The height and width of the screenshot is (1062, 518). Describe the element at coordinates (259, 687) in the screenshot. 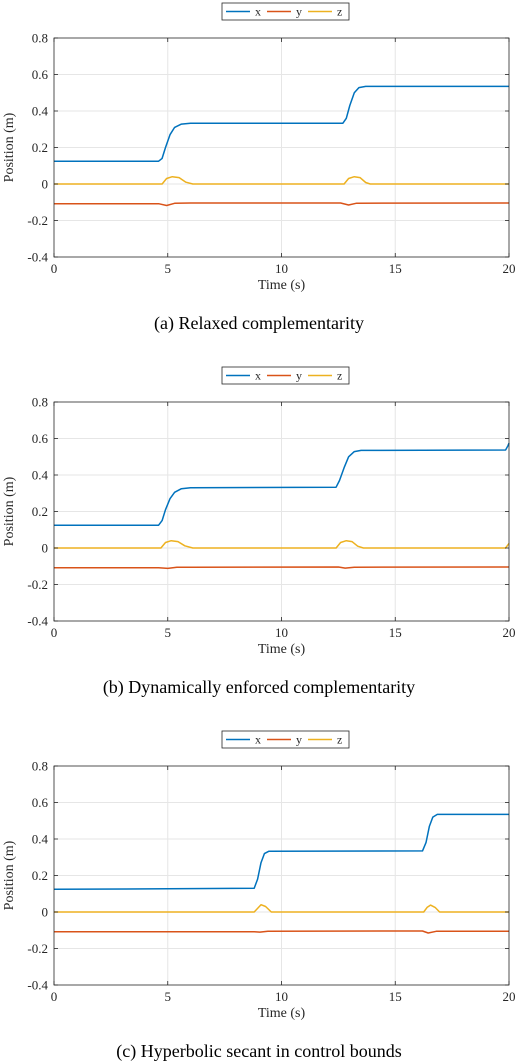

I see `caption: (b) Dynamically enforced complementarity` at that location.